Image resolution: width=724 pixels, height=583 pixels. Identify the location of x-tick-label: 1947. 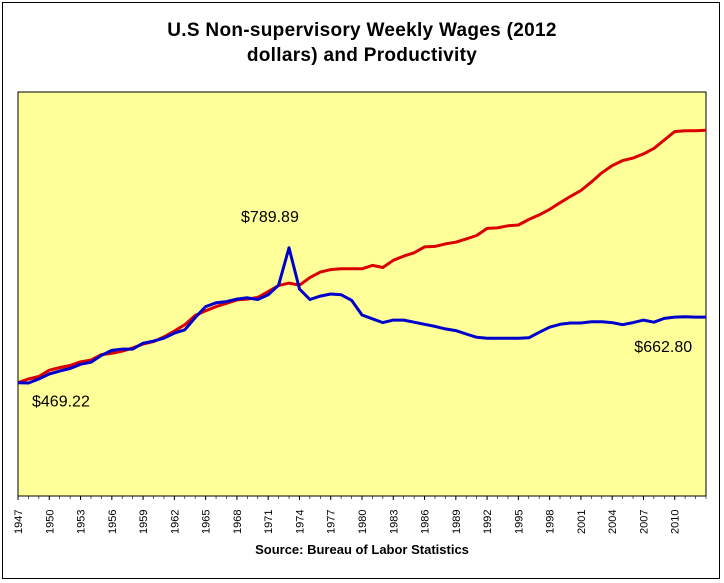
(19, 522).